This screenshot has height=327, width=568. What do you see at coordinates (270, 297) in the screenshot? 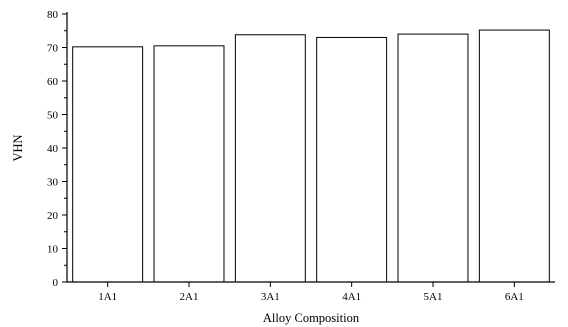
I see `x-tick-label: 3A1` at bounding box center [270, 297].